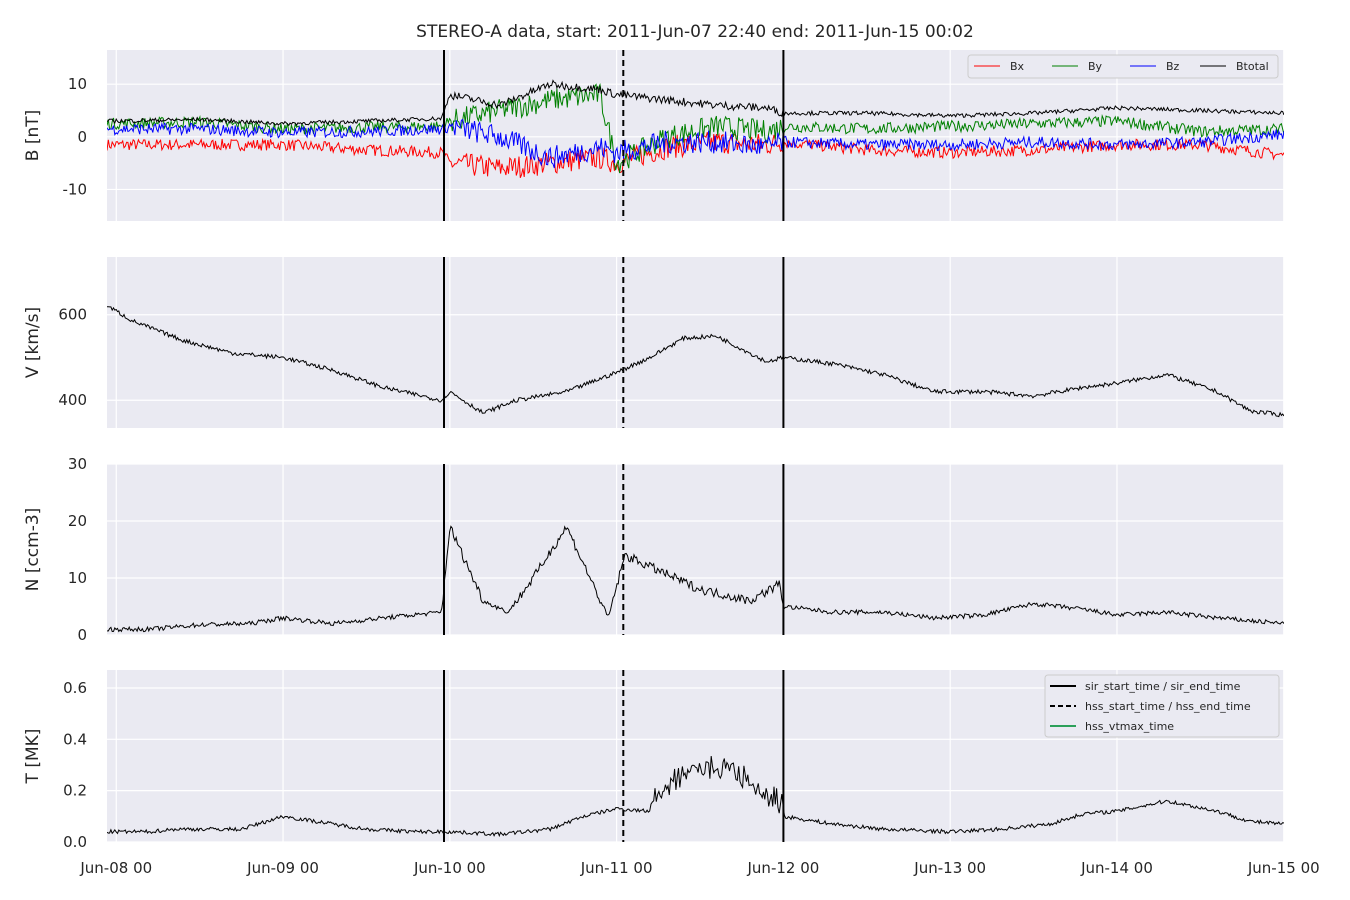  What do you see at coordinates (949, 868) in the screenshot?
I see `x-tick-label: Jun-13 00` at bounding box center [949, 868].